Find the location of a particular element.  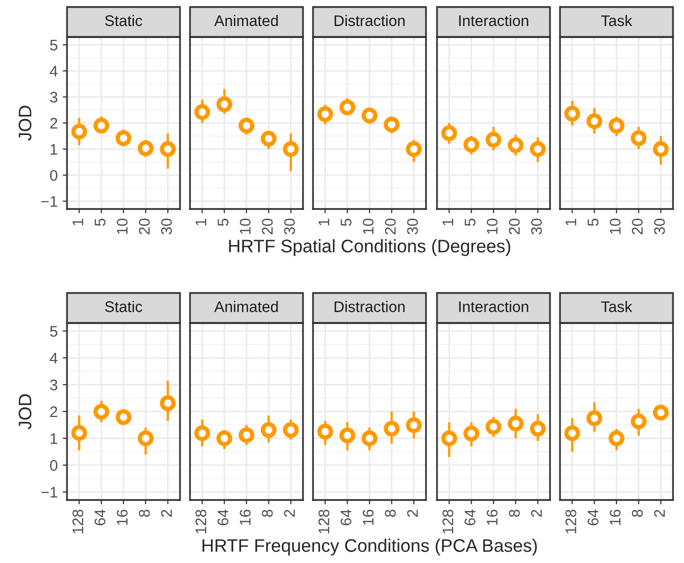

chart-title: Static is located at coordinates (123, 20).